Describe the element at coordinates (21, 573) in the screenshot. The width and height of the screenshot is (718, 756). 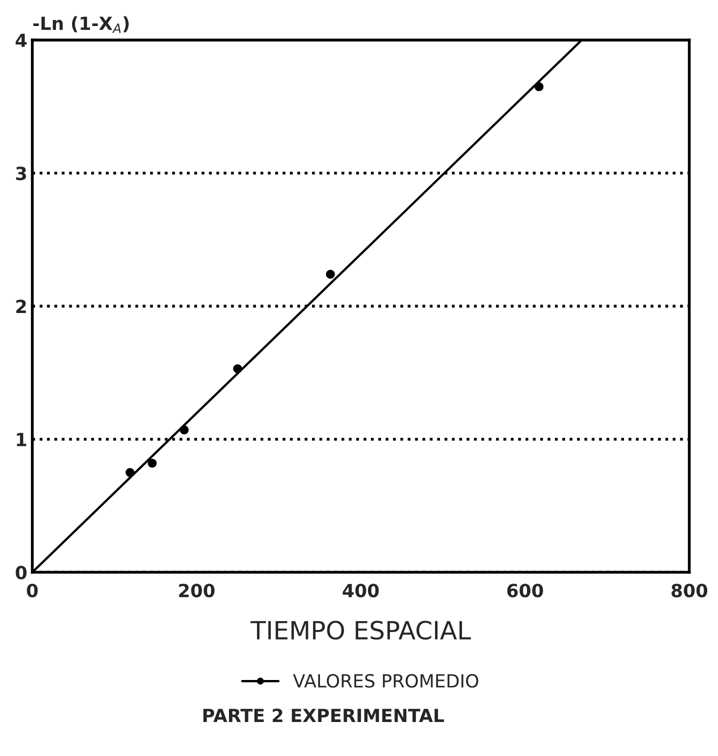
I see `y-tick-label: 0` at that location.